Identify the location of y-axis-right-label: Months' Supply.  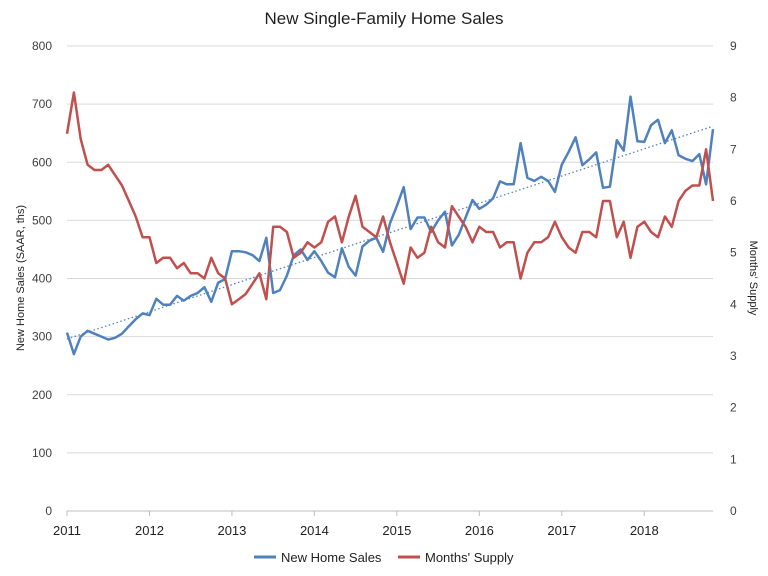
(753, 278).